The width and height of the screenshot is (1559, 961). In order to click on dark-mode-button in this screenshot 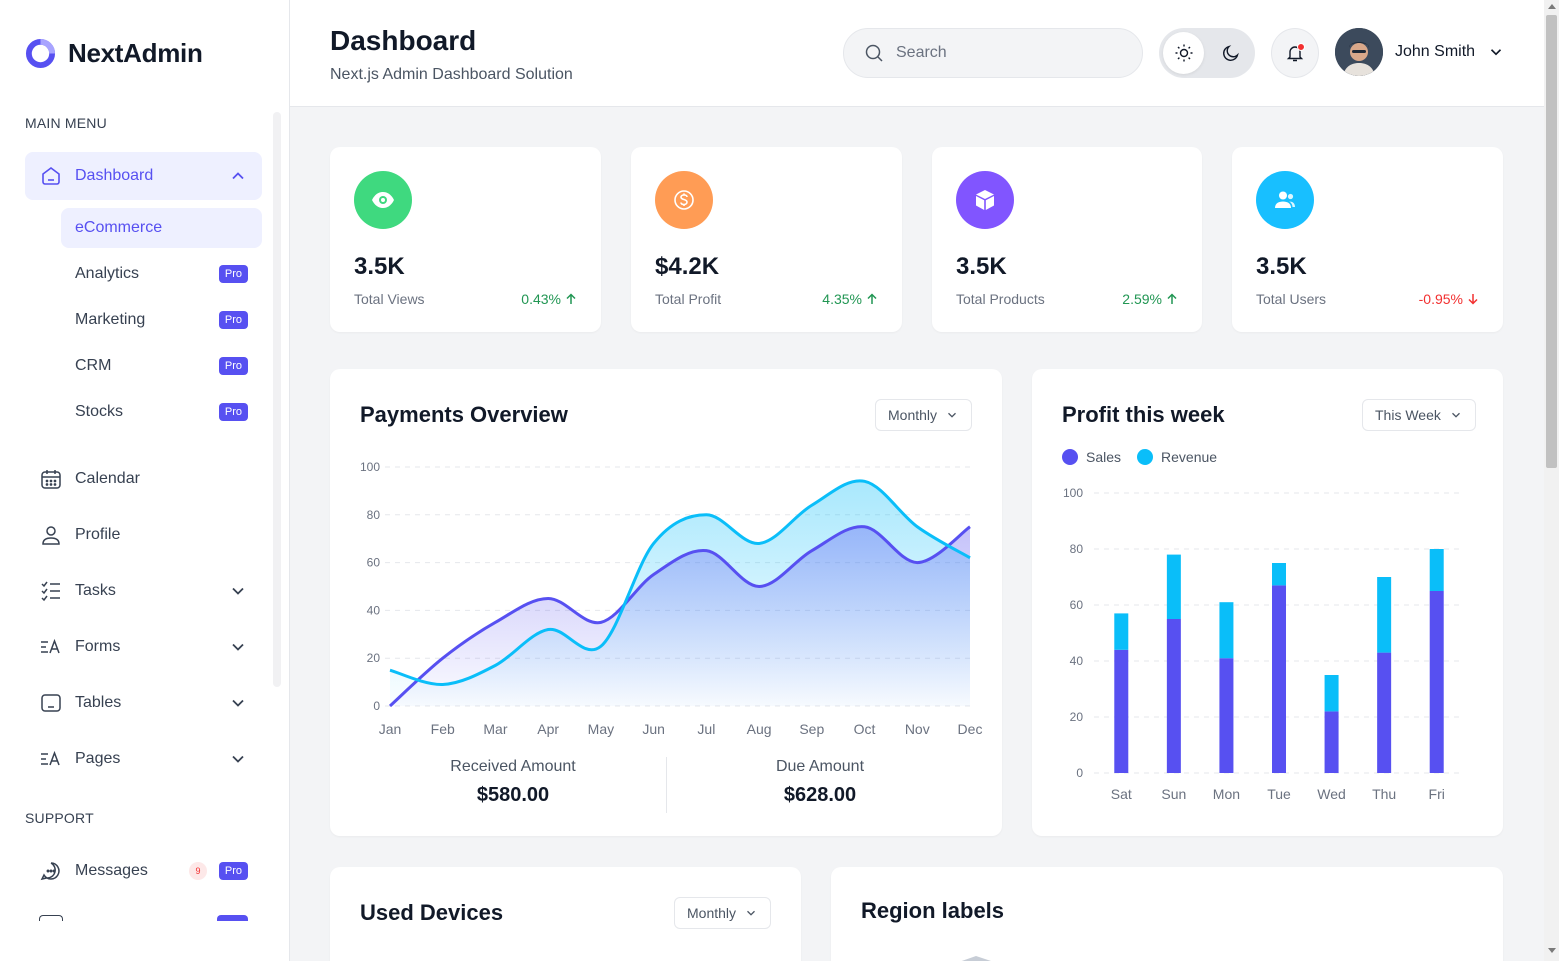, I will do `click(1230, 53)`.